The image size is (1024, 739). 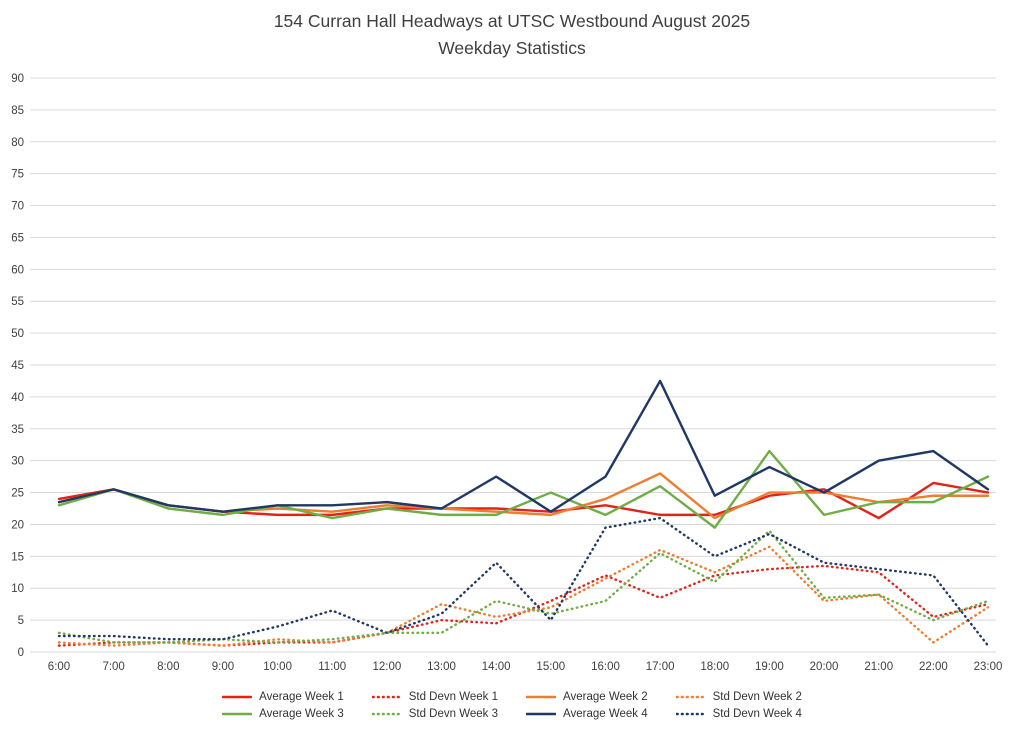 I want to click on y-axis-tick-label: 80, so click(x=17, y=143).